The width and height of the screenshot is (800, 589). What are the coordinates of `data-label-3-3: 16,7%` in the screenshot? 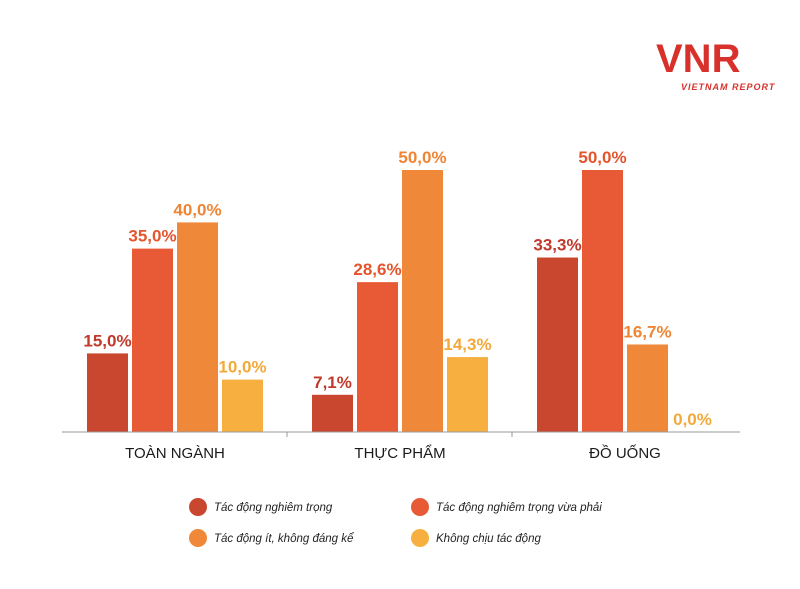 It's located at (647, 331).